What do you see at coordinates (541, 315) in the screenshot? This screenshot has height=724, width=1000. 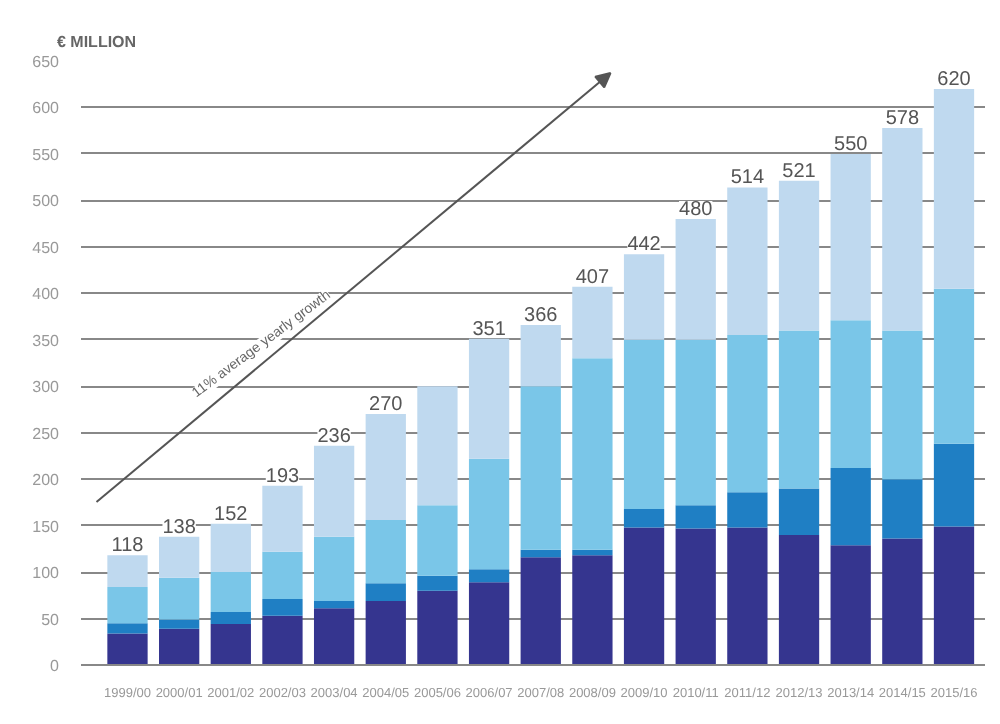 I see `total-label: 366` at bounding box center [541, 315].